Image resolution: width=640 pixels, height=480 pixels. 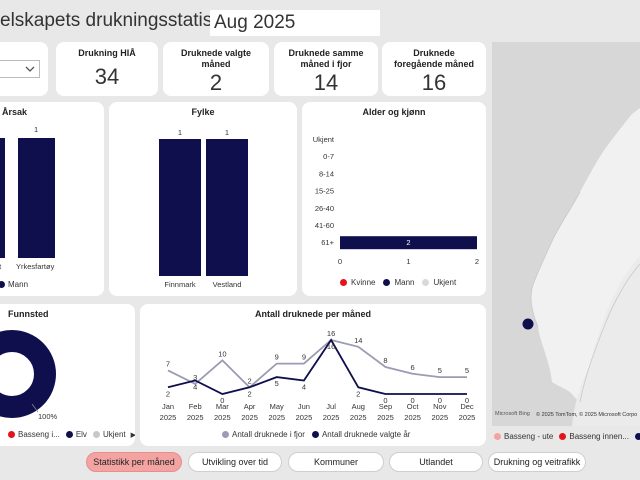 I want to click on land-sweden, so click(x=606, y=341).